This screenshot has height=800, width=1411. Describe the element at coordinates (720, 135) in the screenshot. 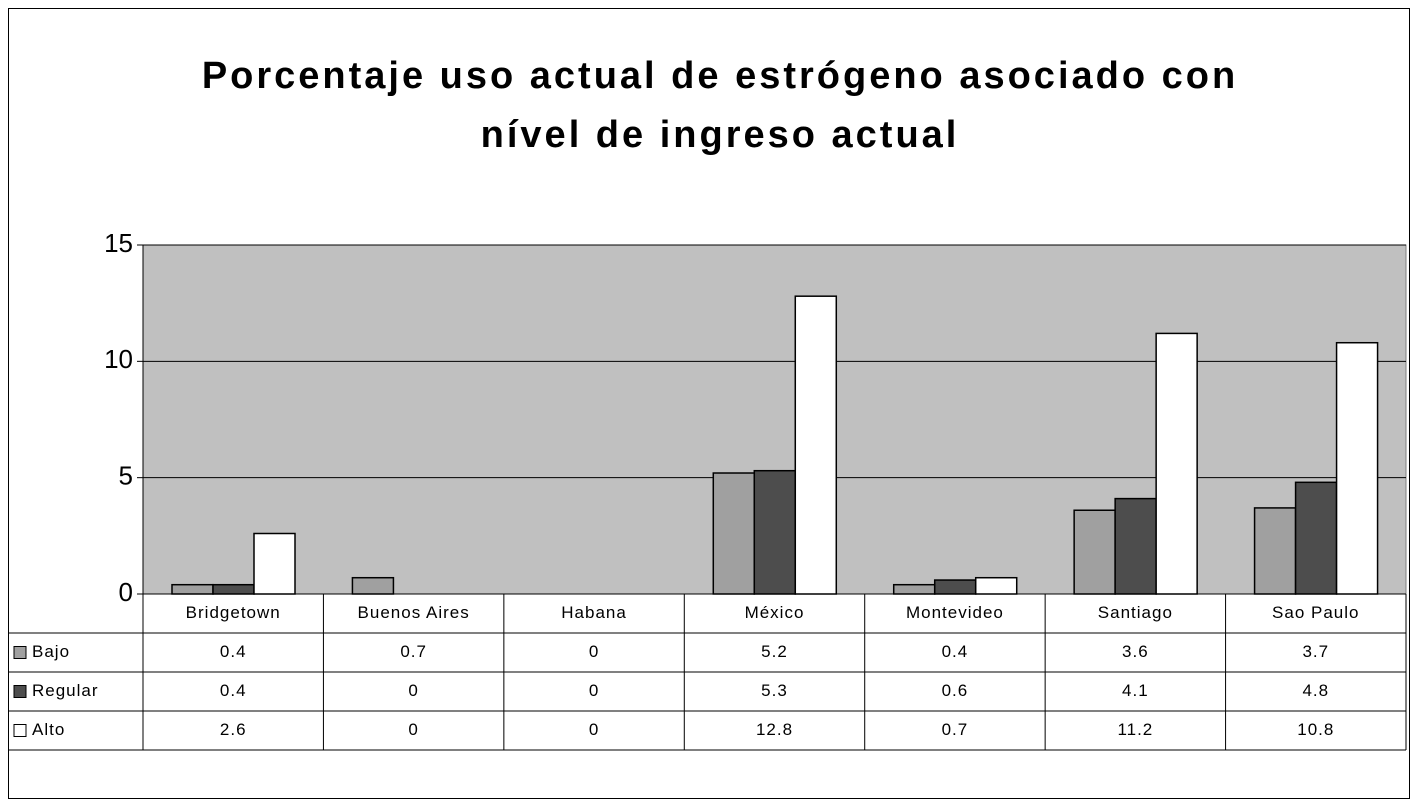

I see `chart-title: nível de ingreso actual` at that location.